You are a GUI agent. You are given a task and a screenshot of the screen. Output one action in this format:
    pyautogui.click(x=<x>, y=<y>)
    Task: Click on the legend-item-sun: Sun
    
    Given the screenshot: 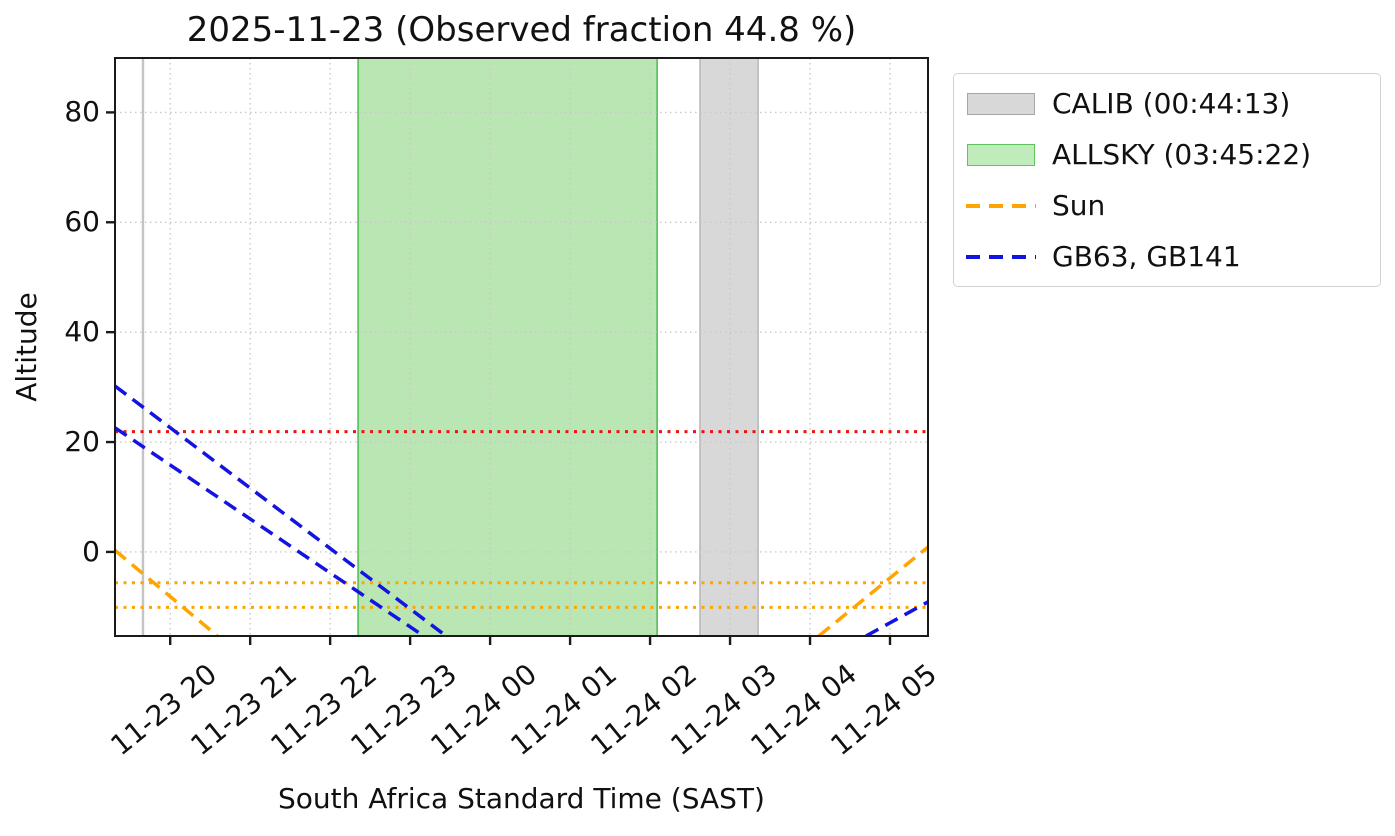 What is the action you would take?
    pyautogui.click(x=1167, y=205)
    